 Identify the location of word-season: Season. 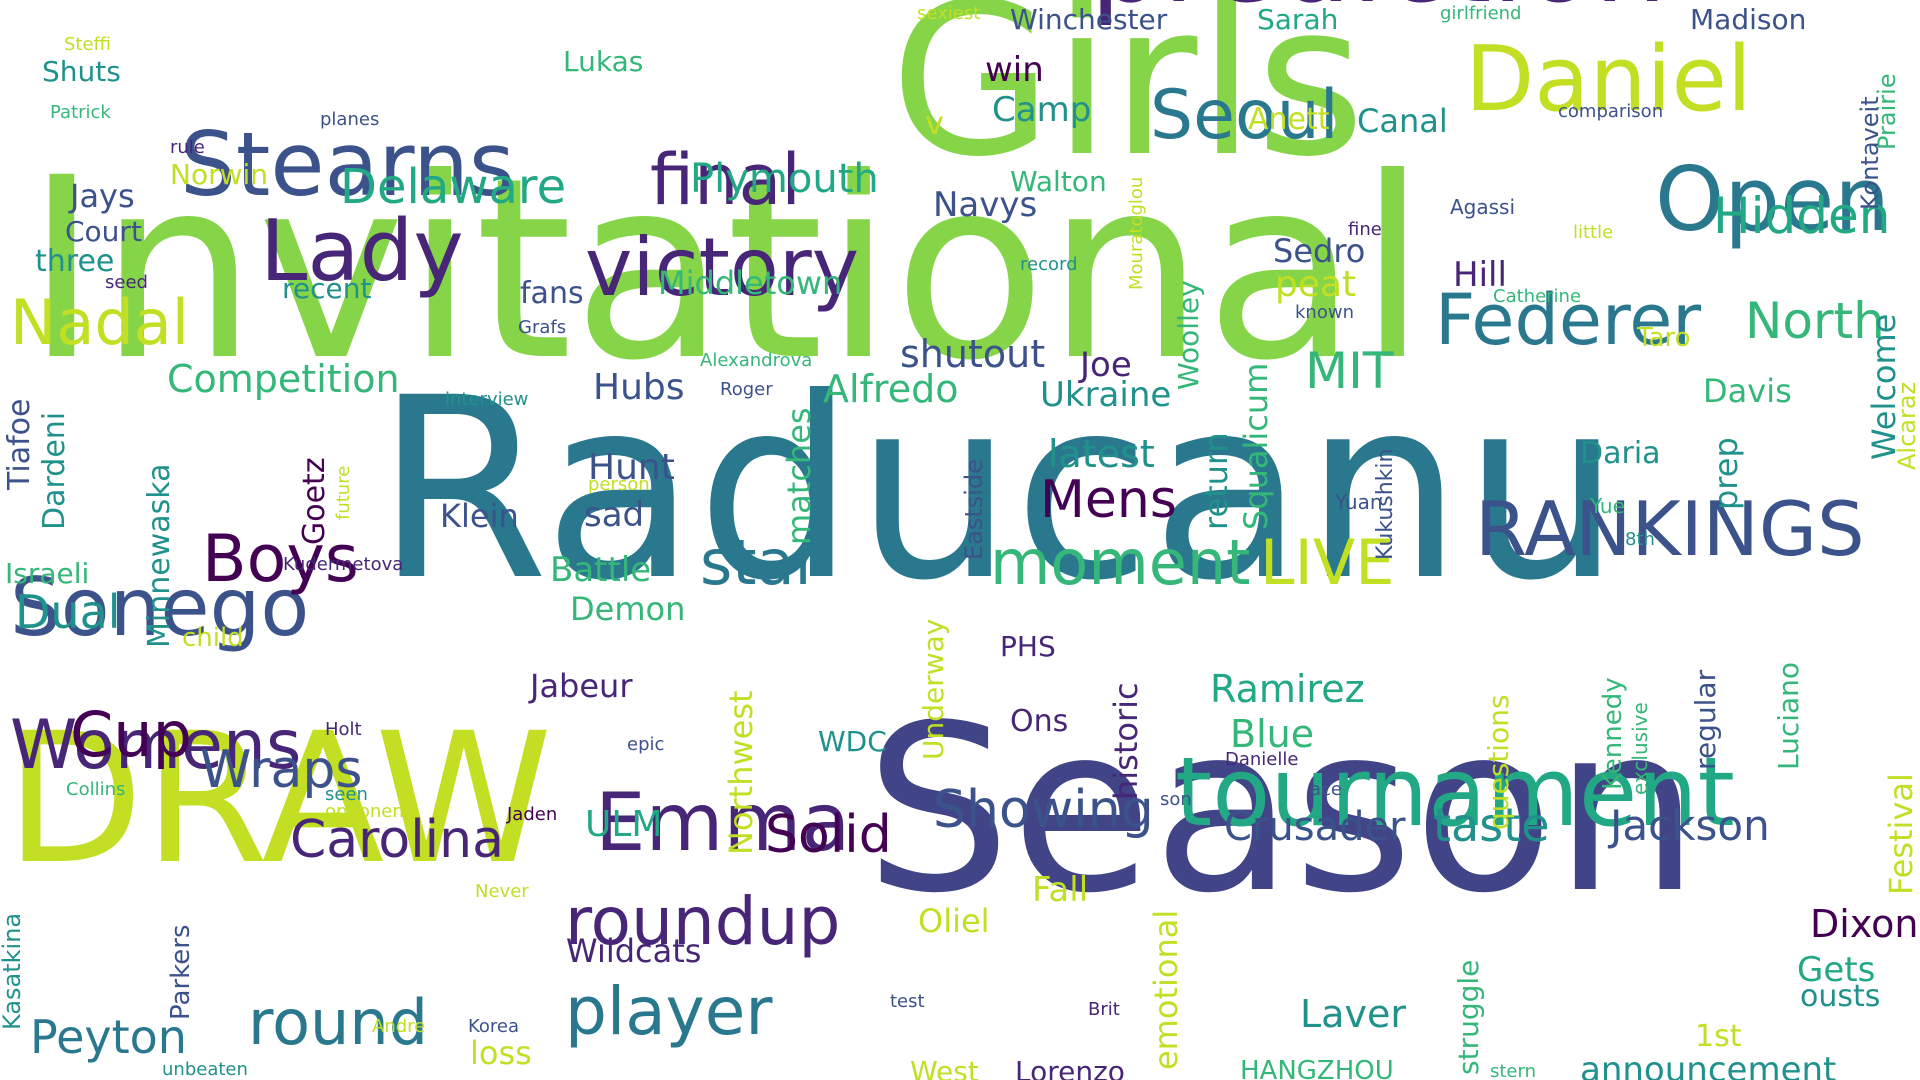
(1282, 810).